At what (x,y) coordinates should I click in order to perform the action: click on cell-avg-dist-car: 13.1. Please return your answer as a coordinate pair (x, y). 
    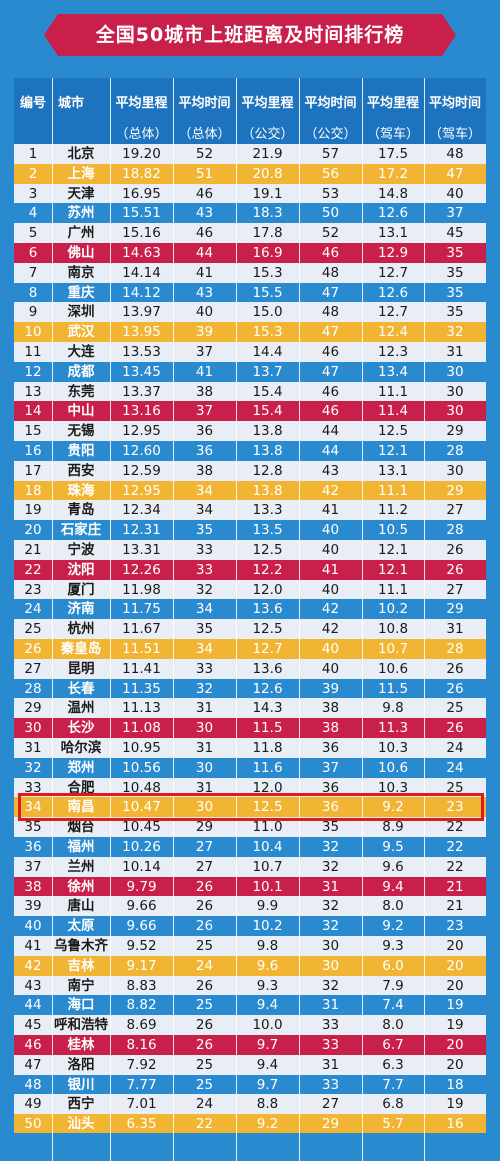
    Looking at the image, I should click on (393, 233).